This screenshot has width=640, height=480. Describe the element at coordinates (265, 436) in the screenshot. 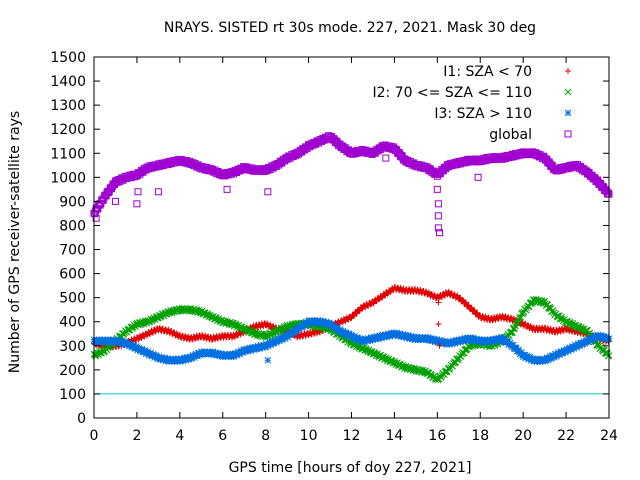

I see `x-tick-label: 8` at that location.